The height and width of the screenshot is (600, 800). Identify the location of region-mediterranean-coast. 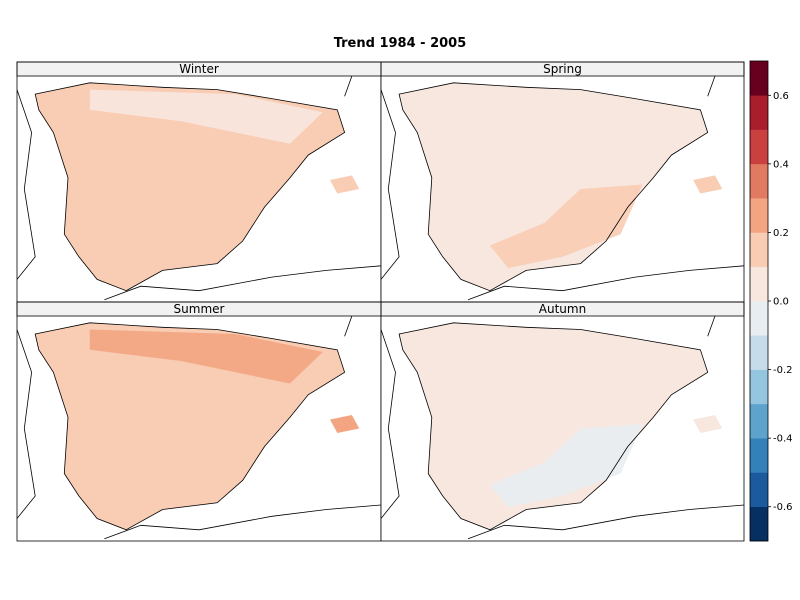
(206, 356).